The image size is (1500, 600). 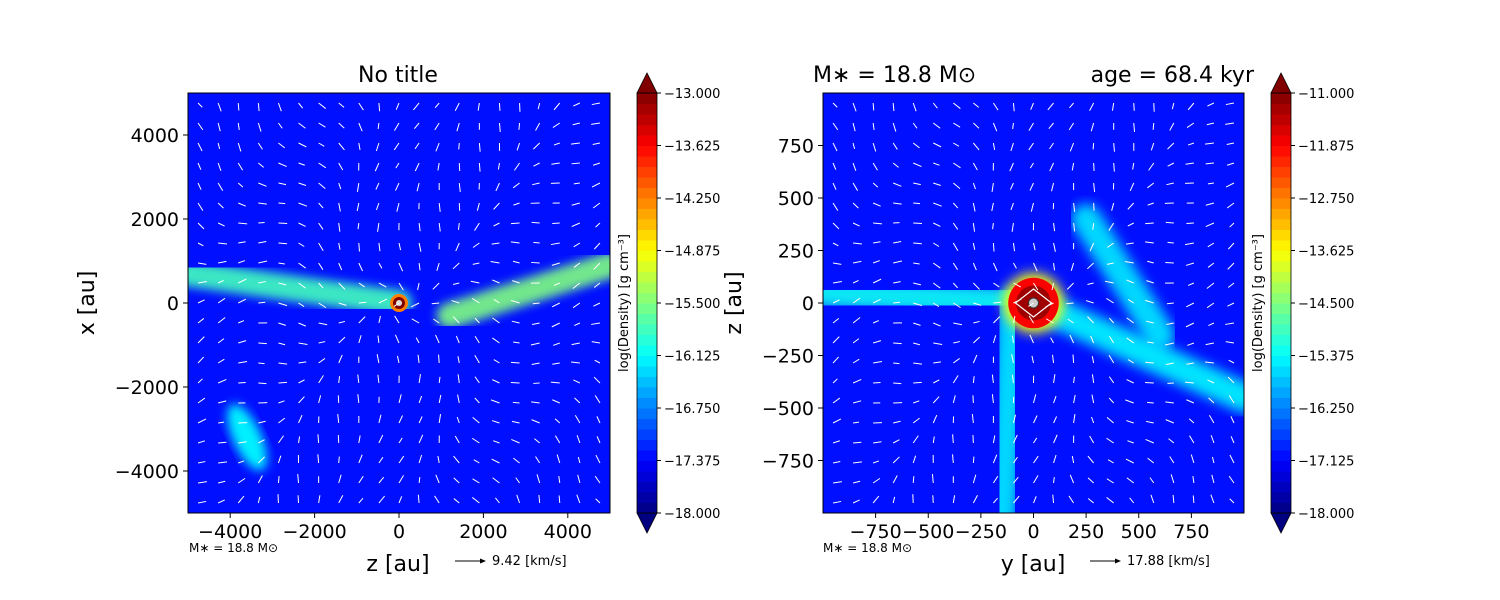 I want to click on x-tick-label: 4000, so click(x=568, y=532).